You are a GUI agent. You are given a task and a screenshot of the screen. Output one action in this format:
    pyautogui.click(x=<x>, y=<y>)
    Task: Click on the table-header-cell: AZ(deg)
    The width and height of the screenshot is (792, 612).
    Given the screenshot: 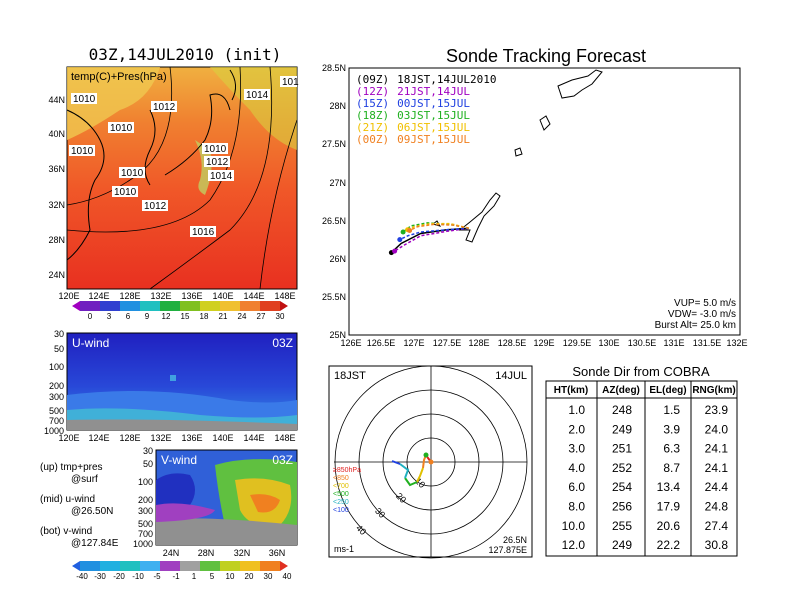 What is the action you would take?
    pyautogui.click(x=621, y=390)
    